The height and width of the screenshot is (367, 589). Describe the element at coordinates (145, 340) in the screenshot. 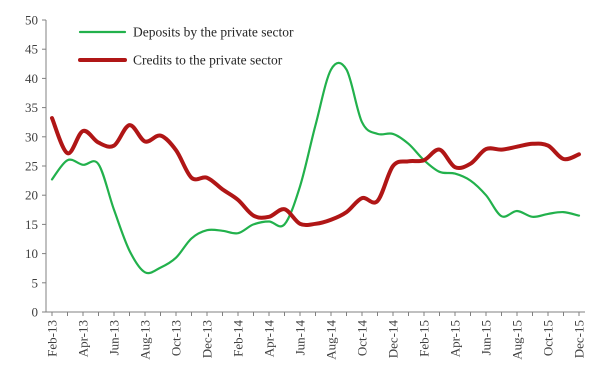

I see `x-tick-label: Aug-13` at that location.